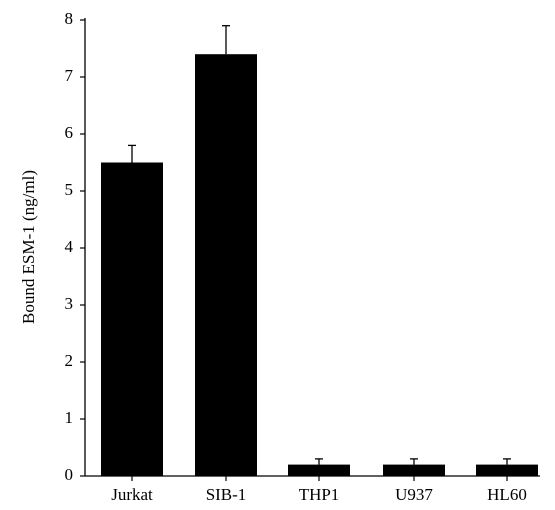 The height and width of the screenshot is (510, 555). Describe the element at coordinates (69, 18) in the screenshot. I see `y-tick-label: 8` at that location.